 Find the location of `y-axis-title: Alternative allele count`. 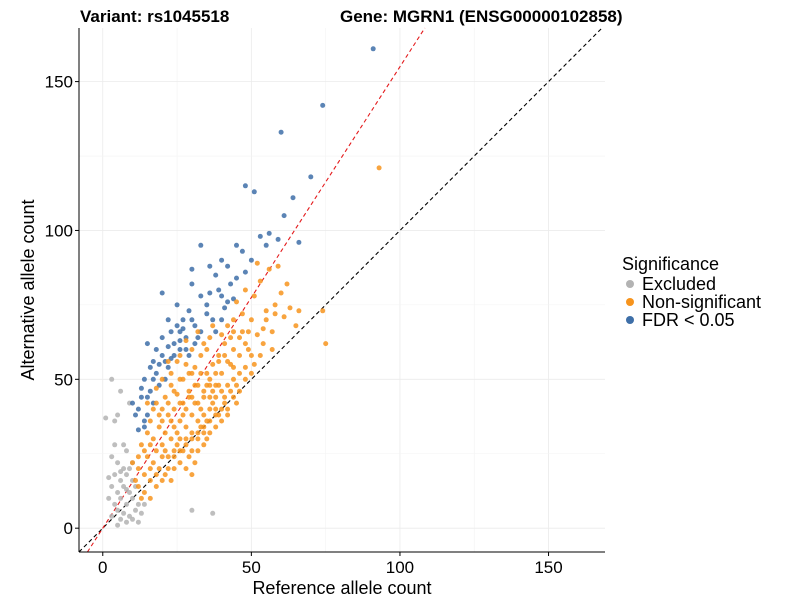

y-axis-title: Alternative allele count is located at coordinates (28, 289).